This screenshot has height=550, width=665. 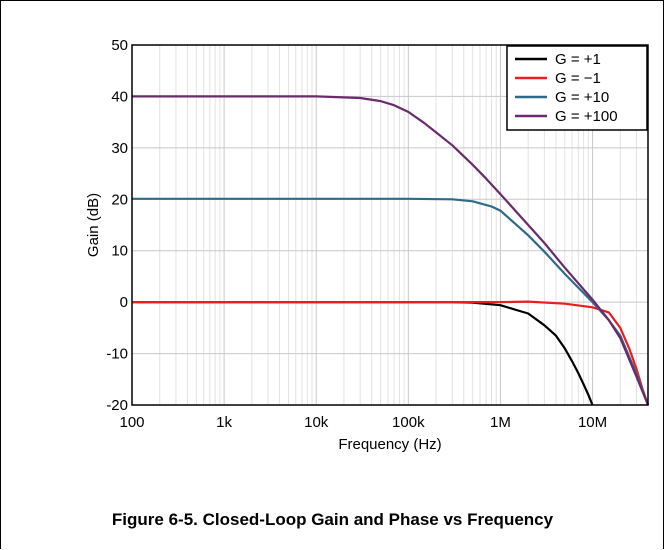 I want to click on x-axis-label: Frequency (Hz), so click(x=389, y=444).